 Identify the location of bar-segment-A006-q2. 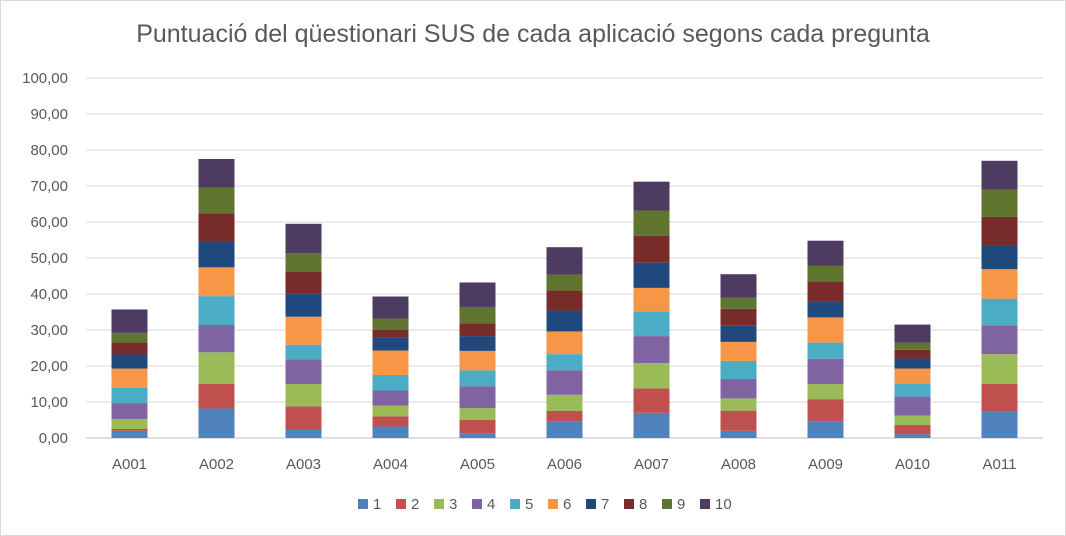
(564, 416).